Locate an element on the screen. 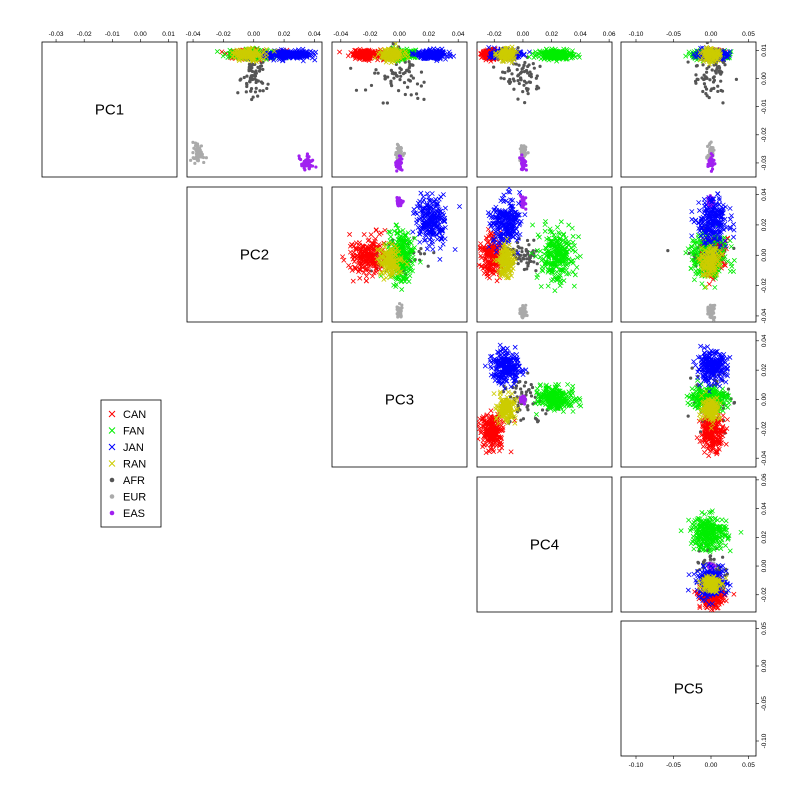 The height and width of the screenshot is (800, 800). panel-PC1-PC5 is located at coordinates (688, 109).